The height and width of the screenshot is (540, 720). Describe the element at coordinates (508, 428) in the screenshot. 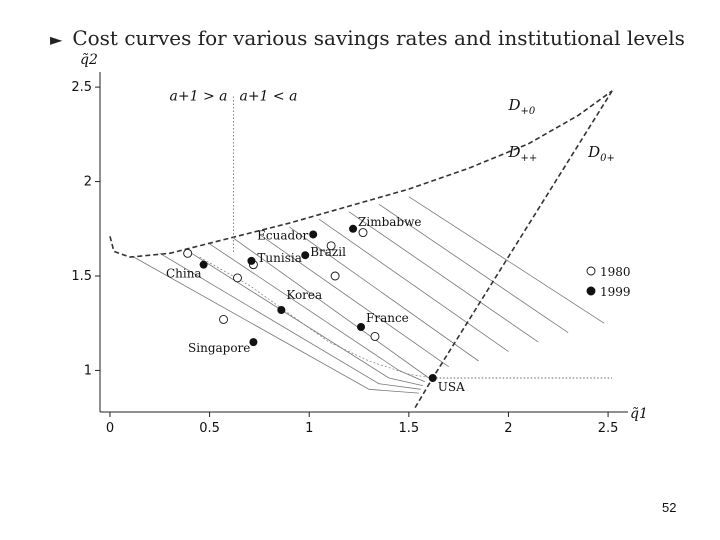

I see `x-tick-label-2: 2` at that location.